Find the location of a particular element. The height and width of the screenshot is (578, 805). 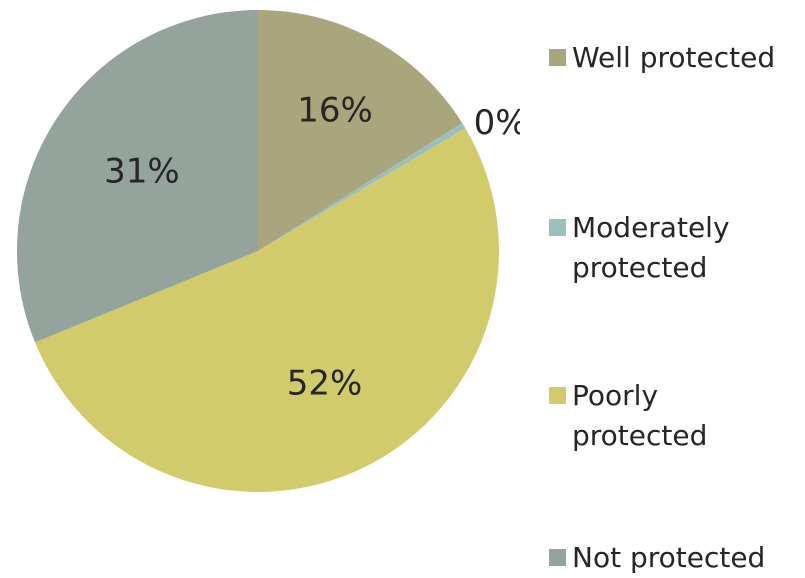

pie-slice-well-protected is located at coordinates (360, 130).